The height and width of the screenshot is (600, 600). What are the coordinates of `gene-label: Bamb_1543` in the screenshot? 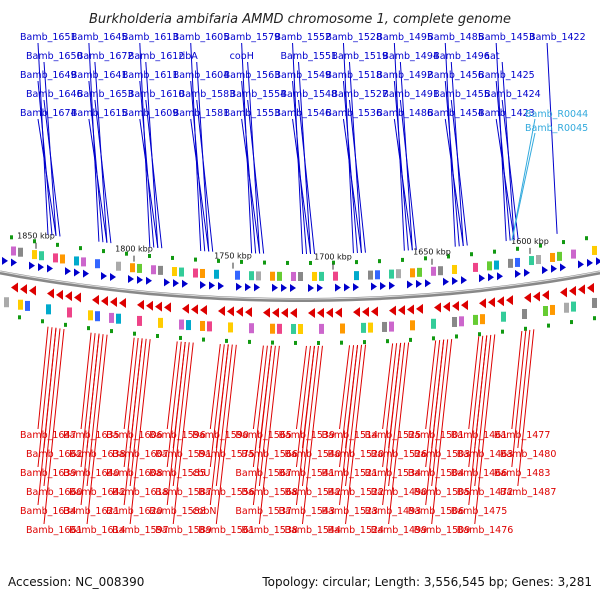 It's located at (306, 511).